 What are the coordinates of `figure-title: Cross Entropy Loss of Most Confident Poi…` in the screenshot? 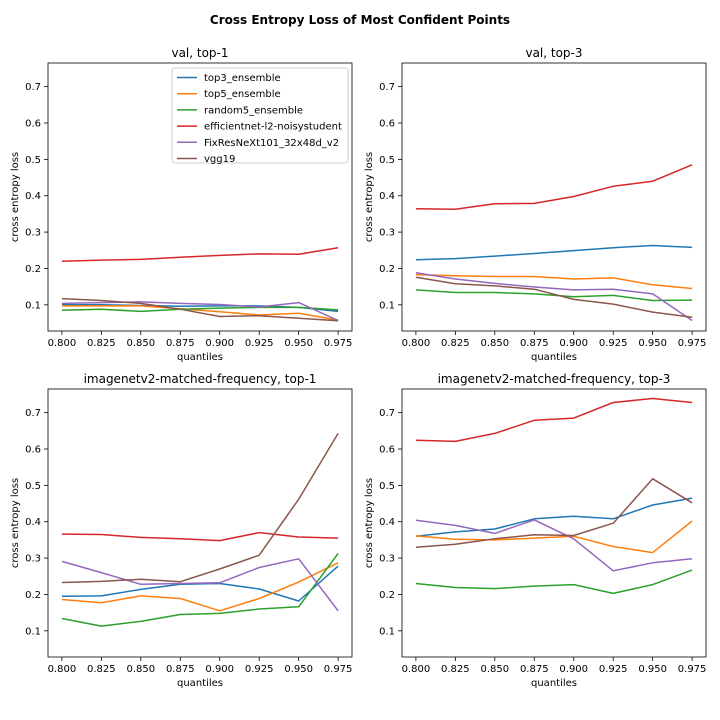 It's located at (360, 20).